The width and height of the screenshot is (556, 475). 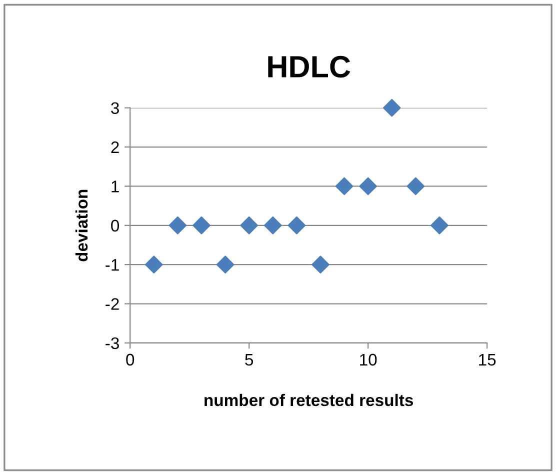 I want to click on y-tick-label: -3, so click(x=112, y=343).